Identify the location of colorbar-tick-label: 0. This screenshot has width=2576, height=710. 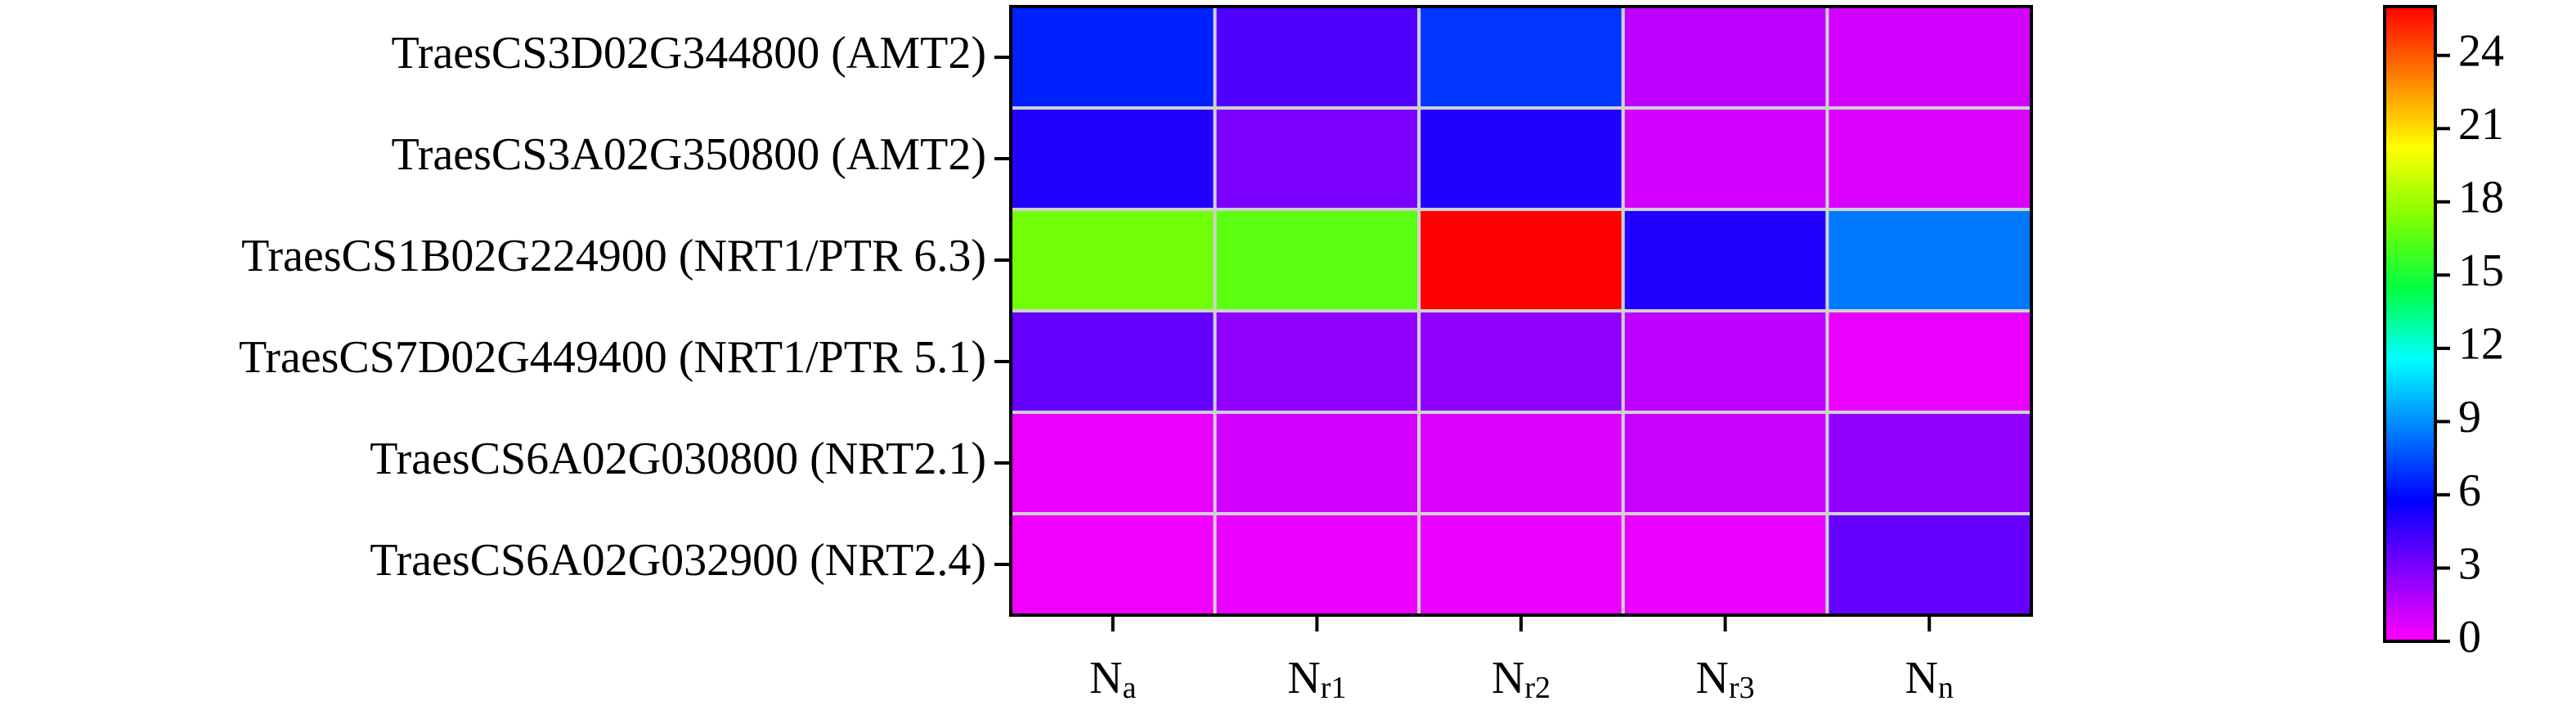
(2469, 637).